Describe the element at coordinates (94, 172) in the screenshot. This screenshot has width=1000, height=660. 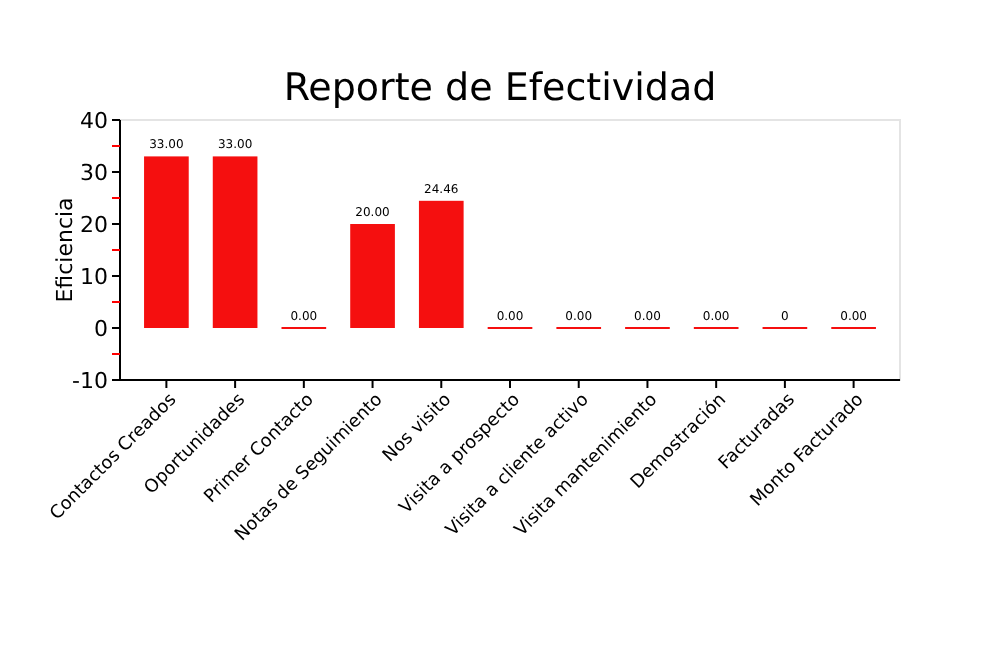
I see `y-tick-label: 30` at that location.